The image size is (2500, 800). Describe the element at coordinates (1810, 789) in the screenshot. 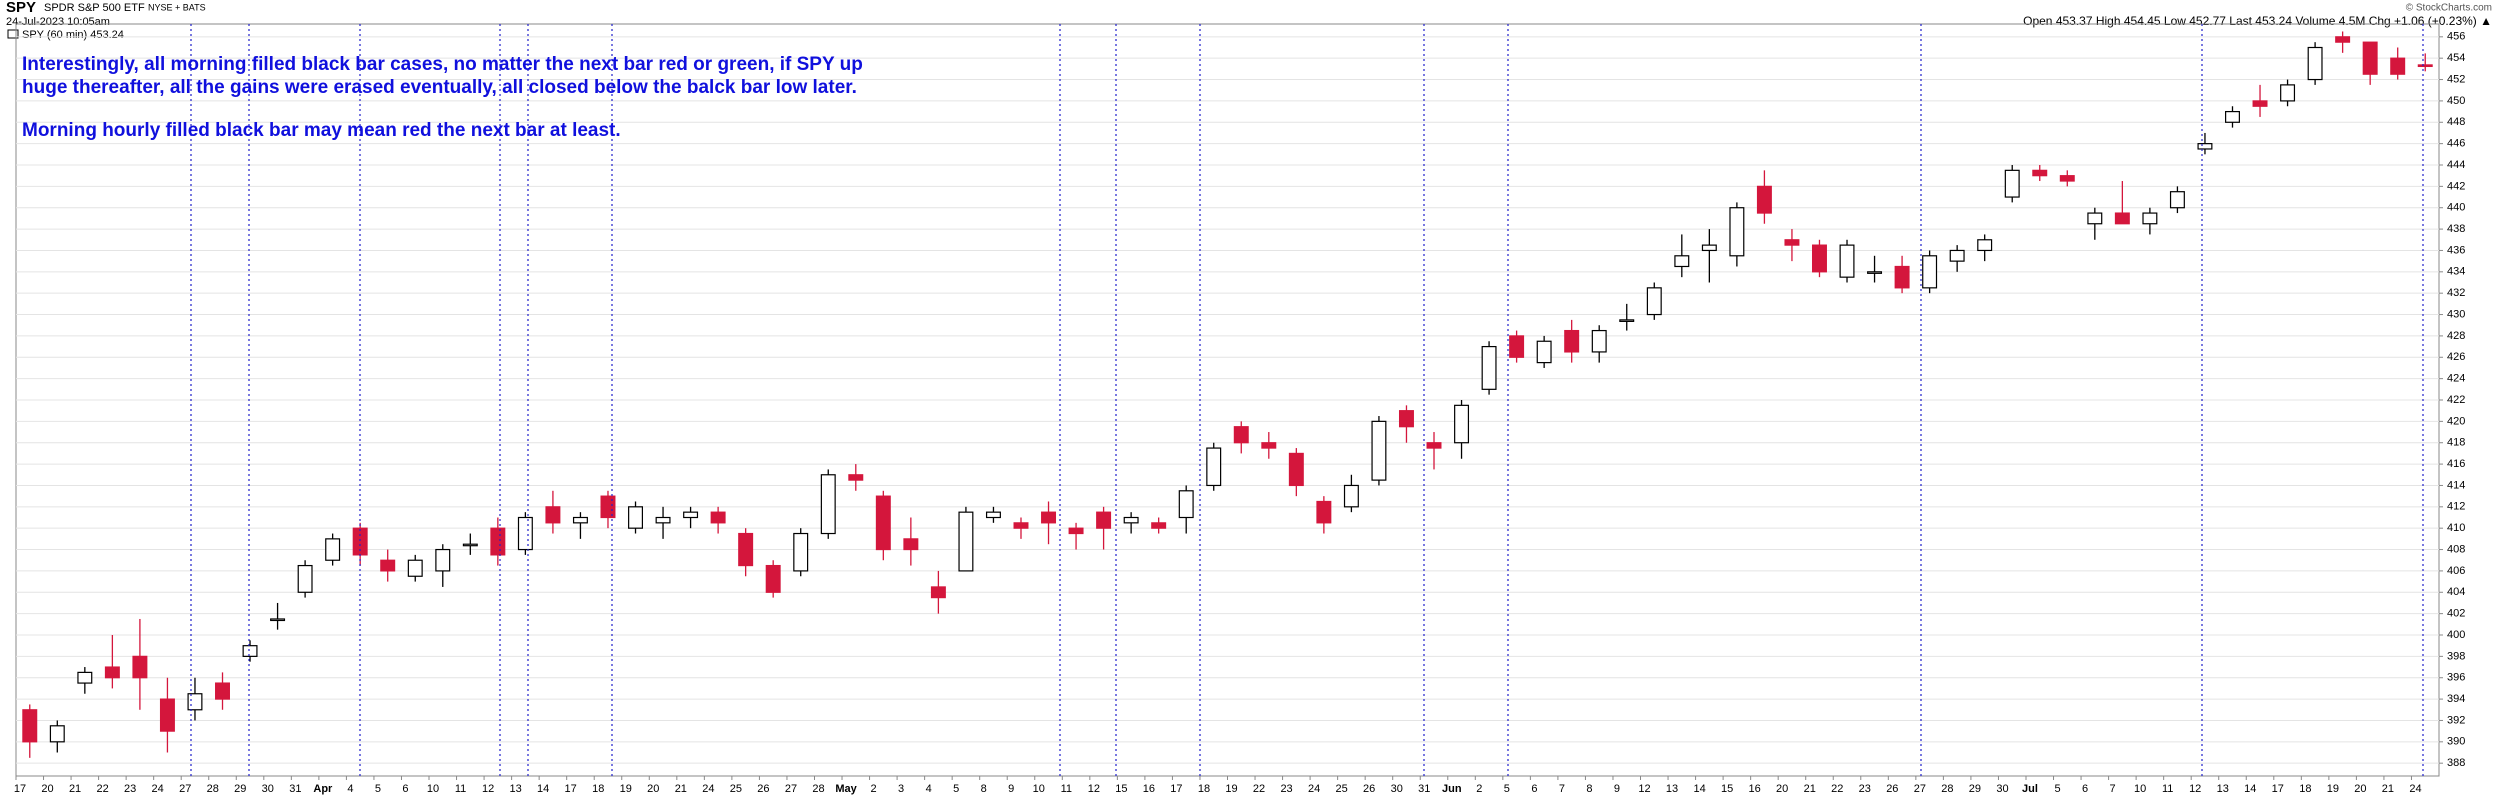

I see `x-tick-label: 21` at that location.